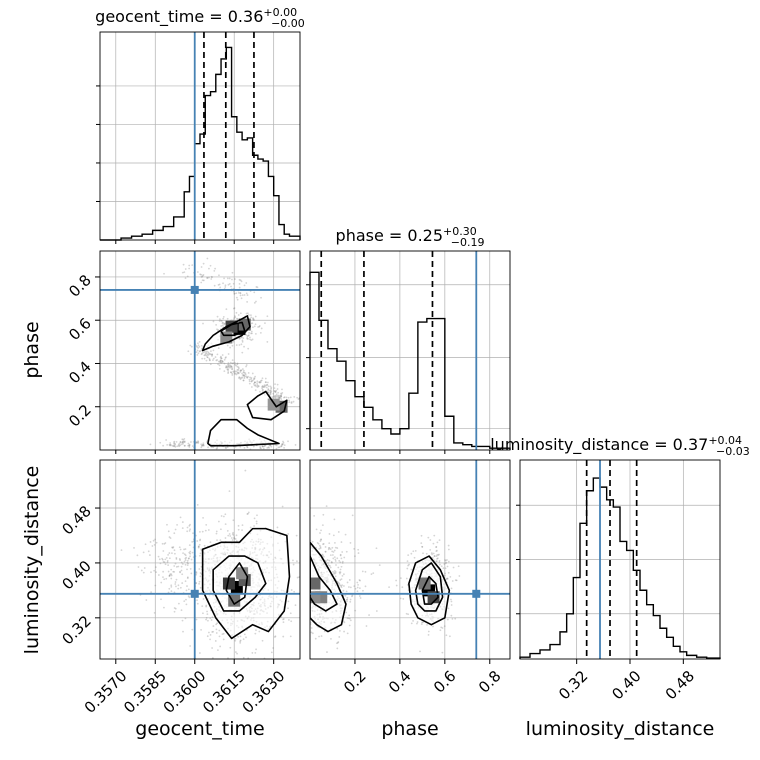 The image size is (760, 760). What do you see at coordinates (233, 329) in the screenshot?
I see `contour-line` at bounding box center [233, 329].